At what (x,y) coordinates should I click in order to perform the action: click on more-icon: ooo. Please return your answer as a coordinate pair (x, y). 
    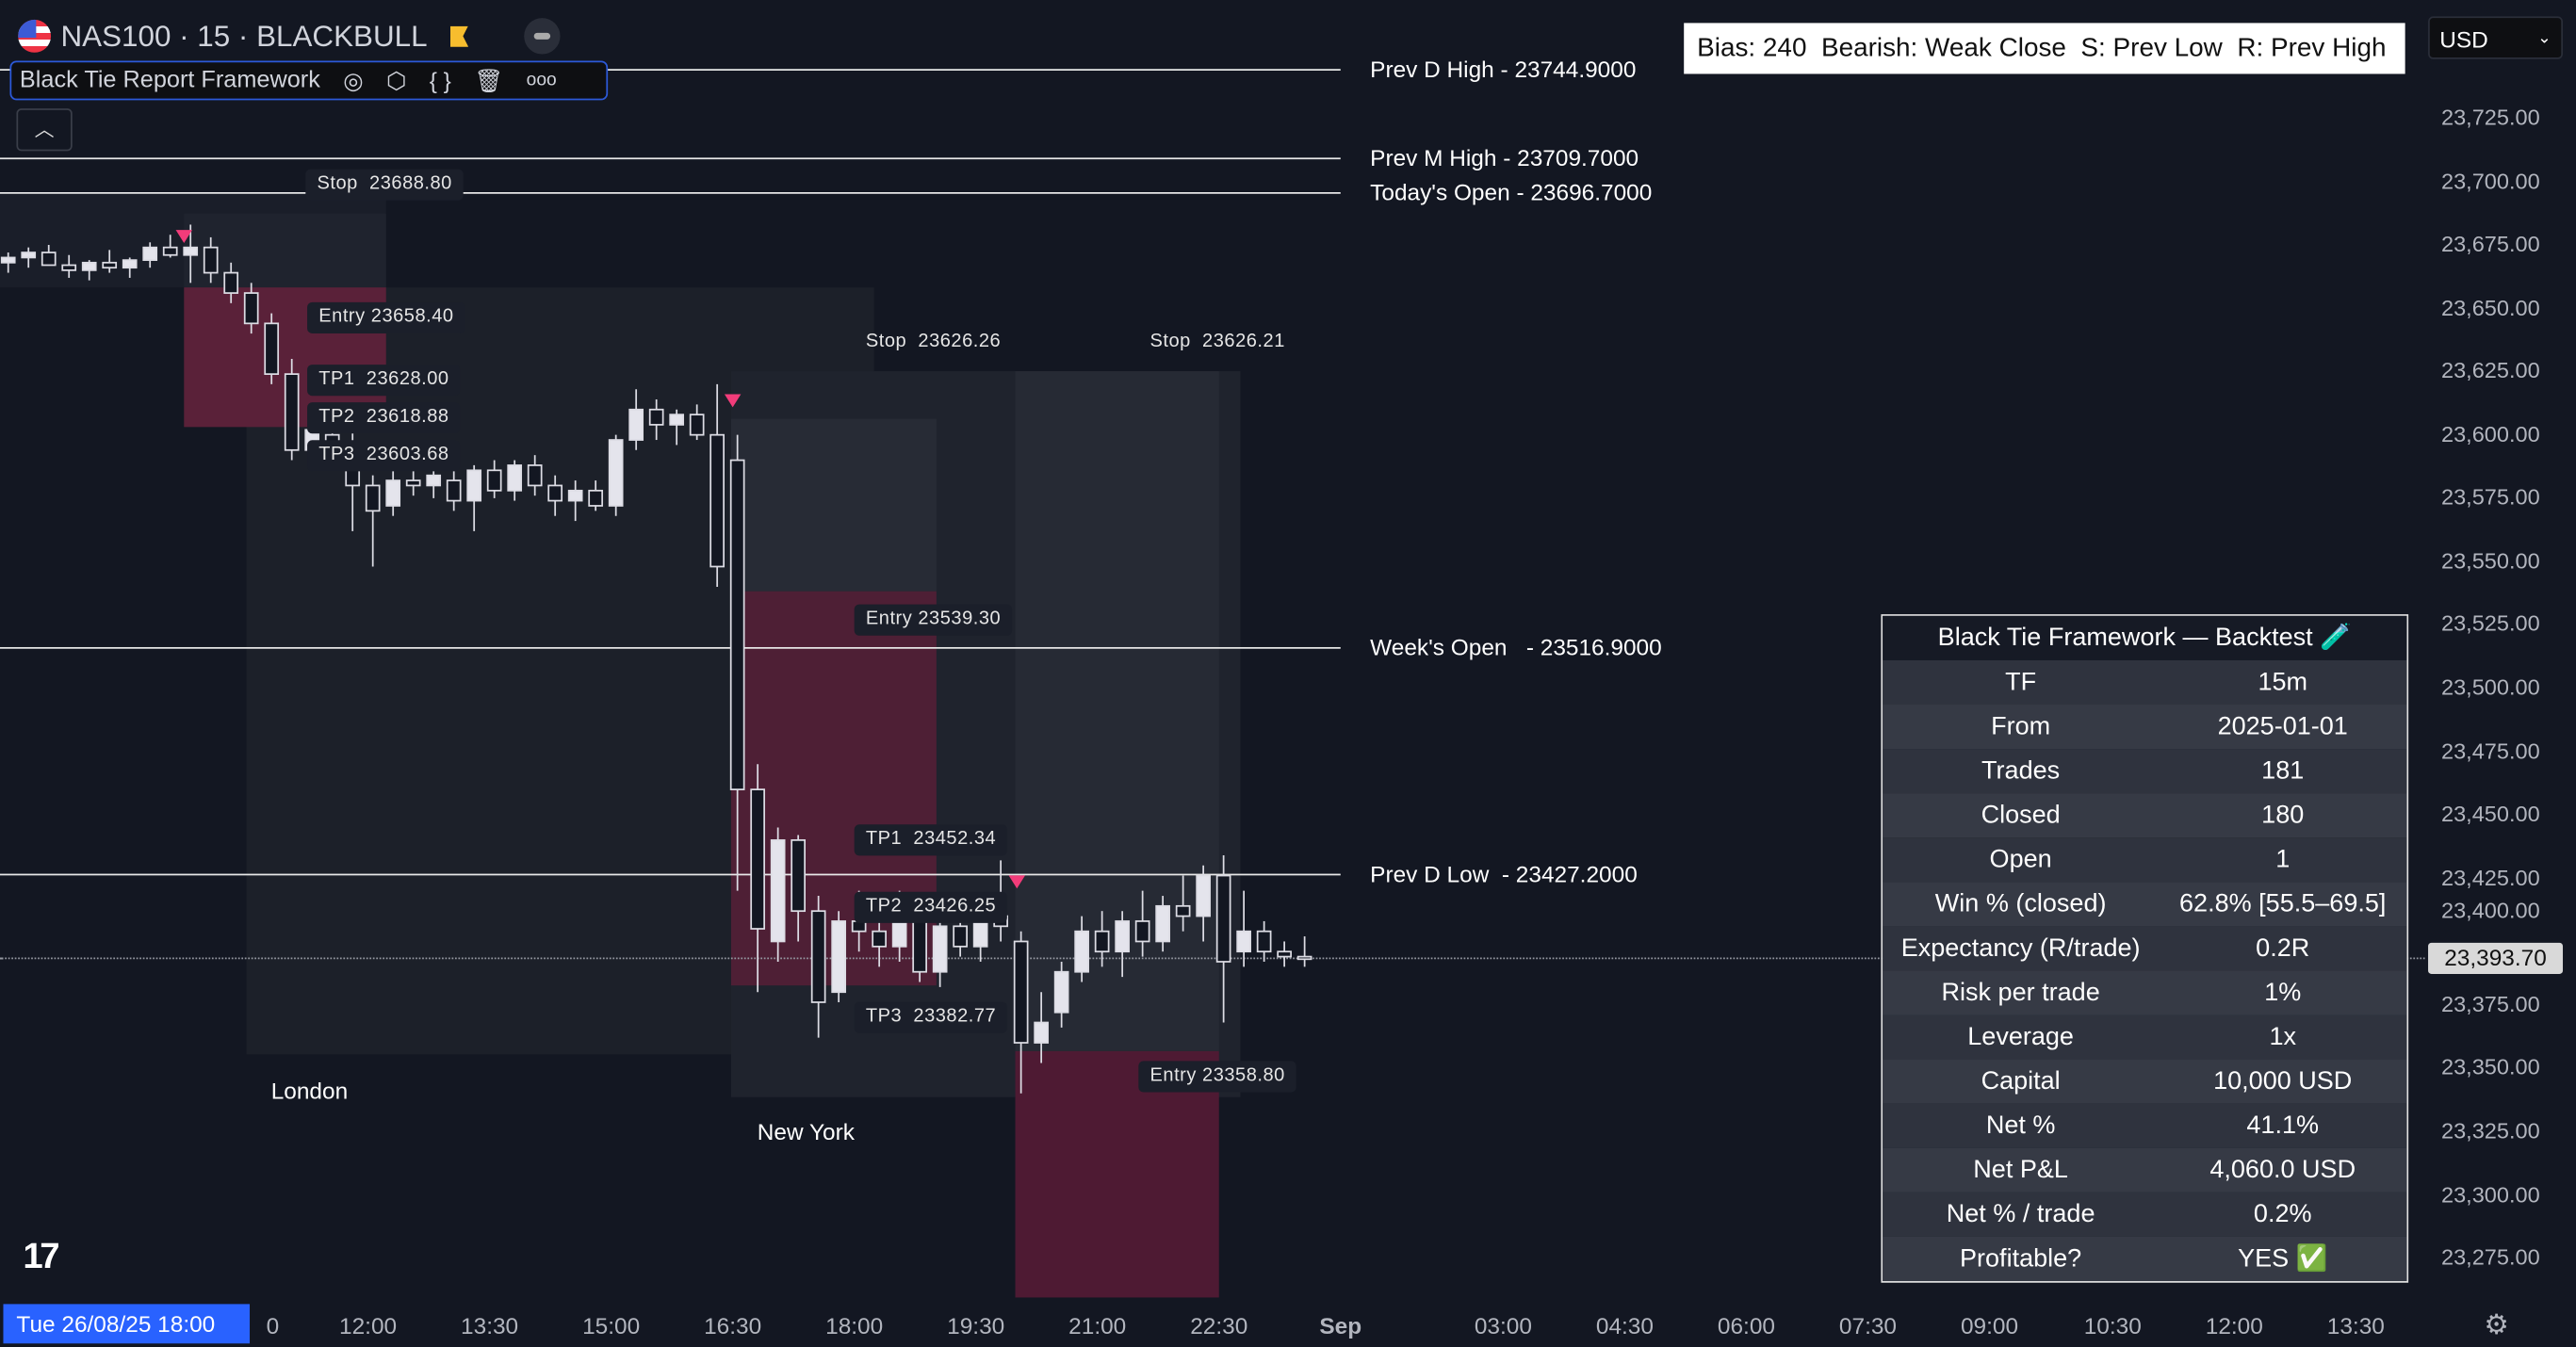
    Looking at the image, I should click on (541, 80).